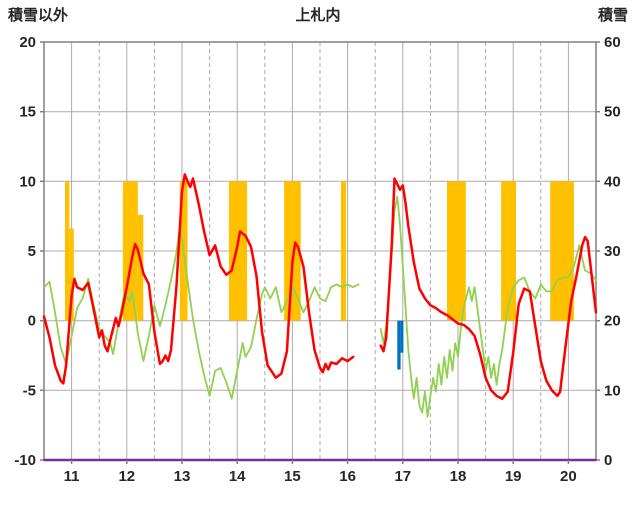 Image resolution: width=636 pixels, height=506 pixels. I want to click on left-tick-label: 15, so click(27, 112).